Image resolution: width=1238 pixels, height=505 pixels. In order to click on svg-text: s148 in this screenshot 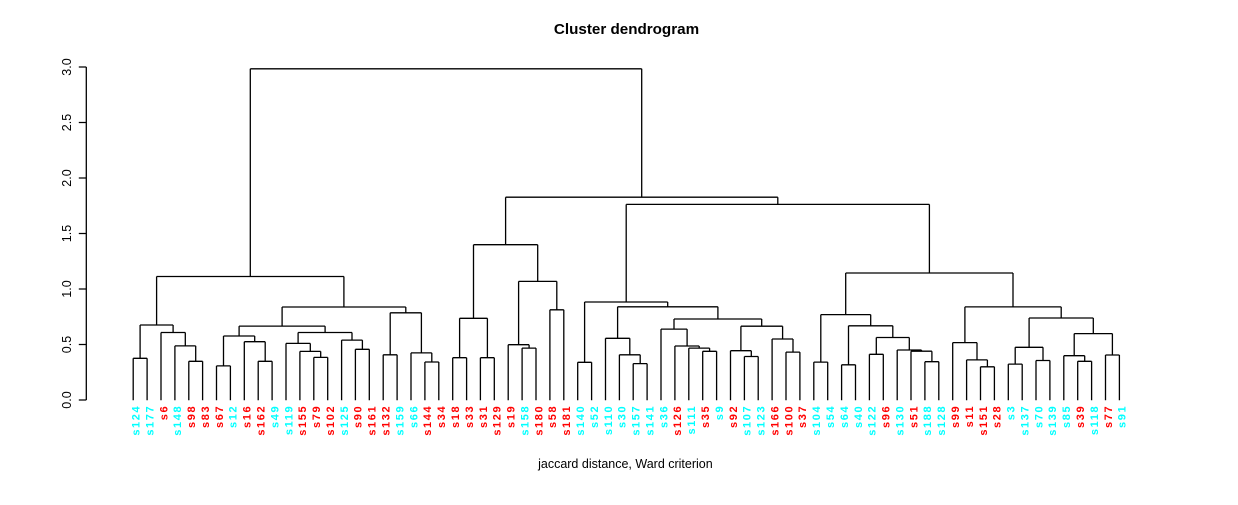, I will do `click(178, 420)`.